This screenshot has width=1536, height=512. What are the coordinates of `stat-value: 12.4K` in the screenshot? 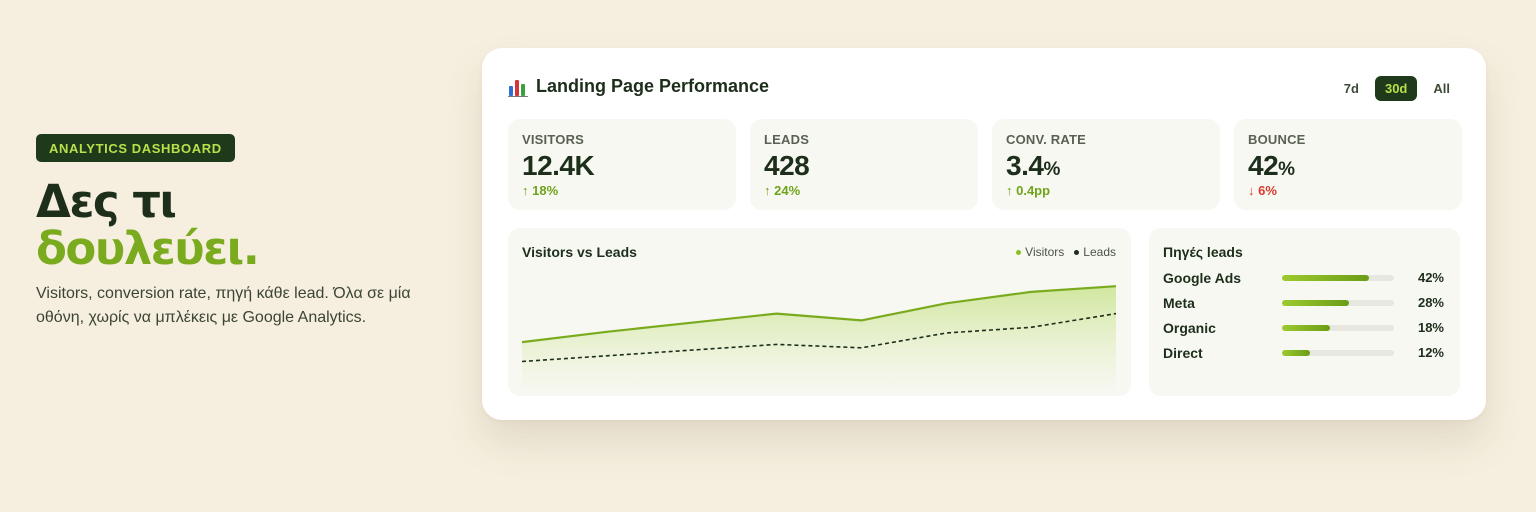 It's located at (622, 166).